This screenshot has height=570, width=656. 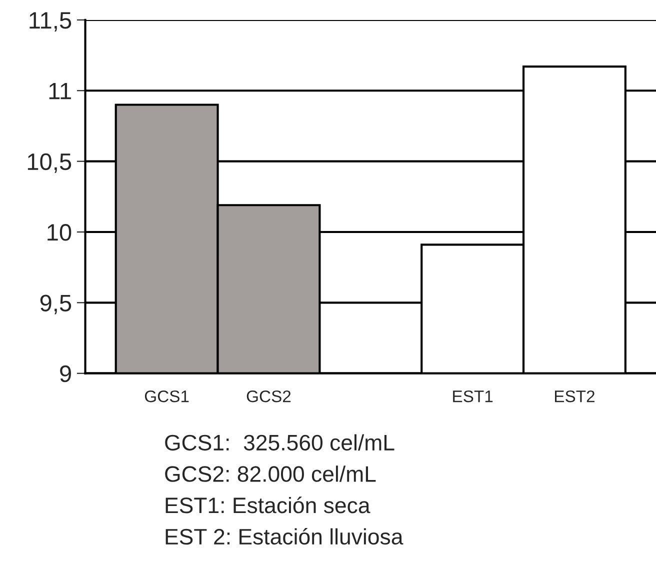 What do you see at coordinates (60, 91) in the screenshot?
I see `y-tick-label: 11` at bounding box center [60, 91].